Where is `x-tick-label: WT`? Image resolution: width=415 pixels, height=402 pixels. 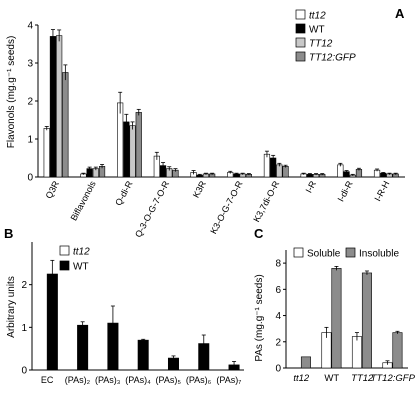
x-tick-label: WT is located at coordinates (331, 378).